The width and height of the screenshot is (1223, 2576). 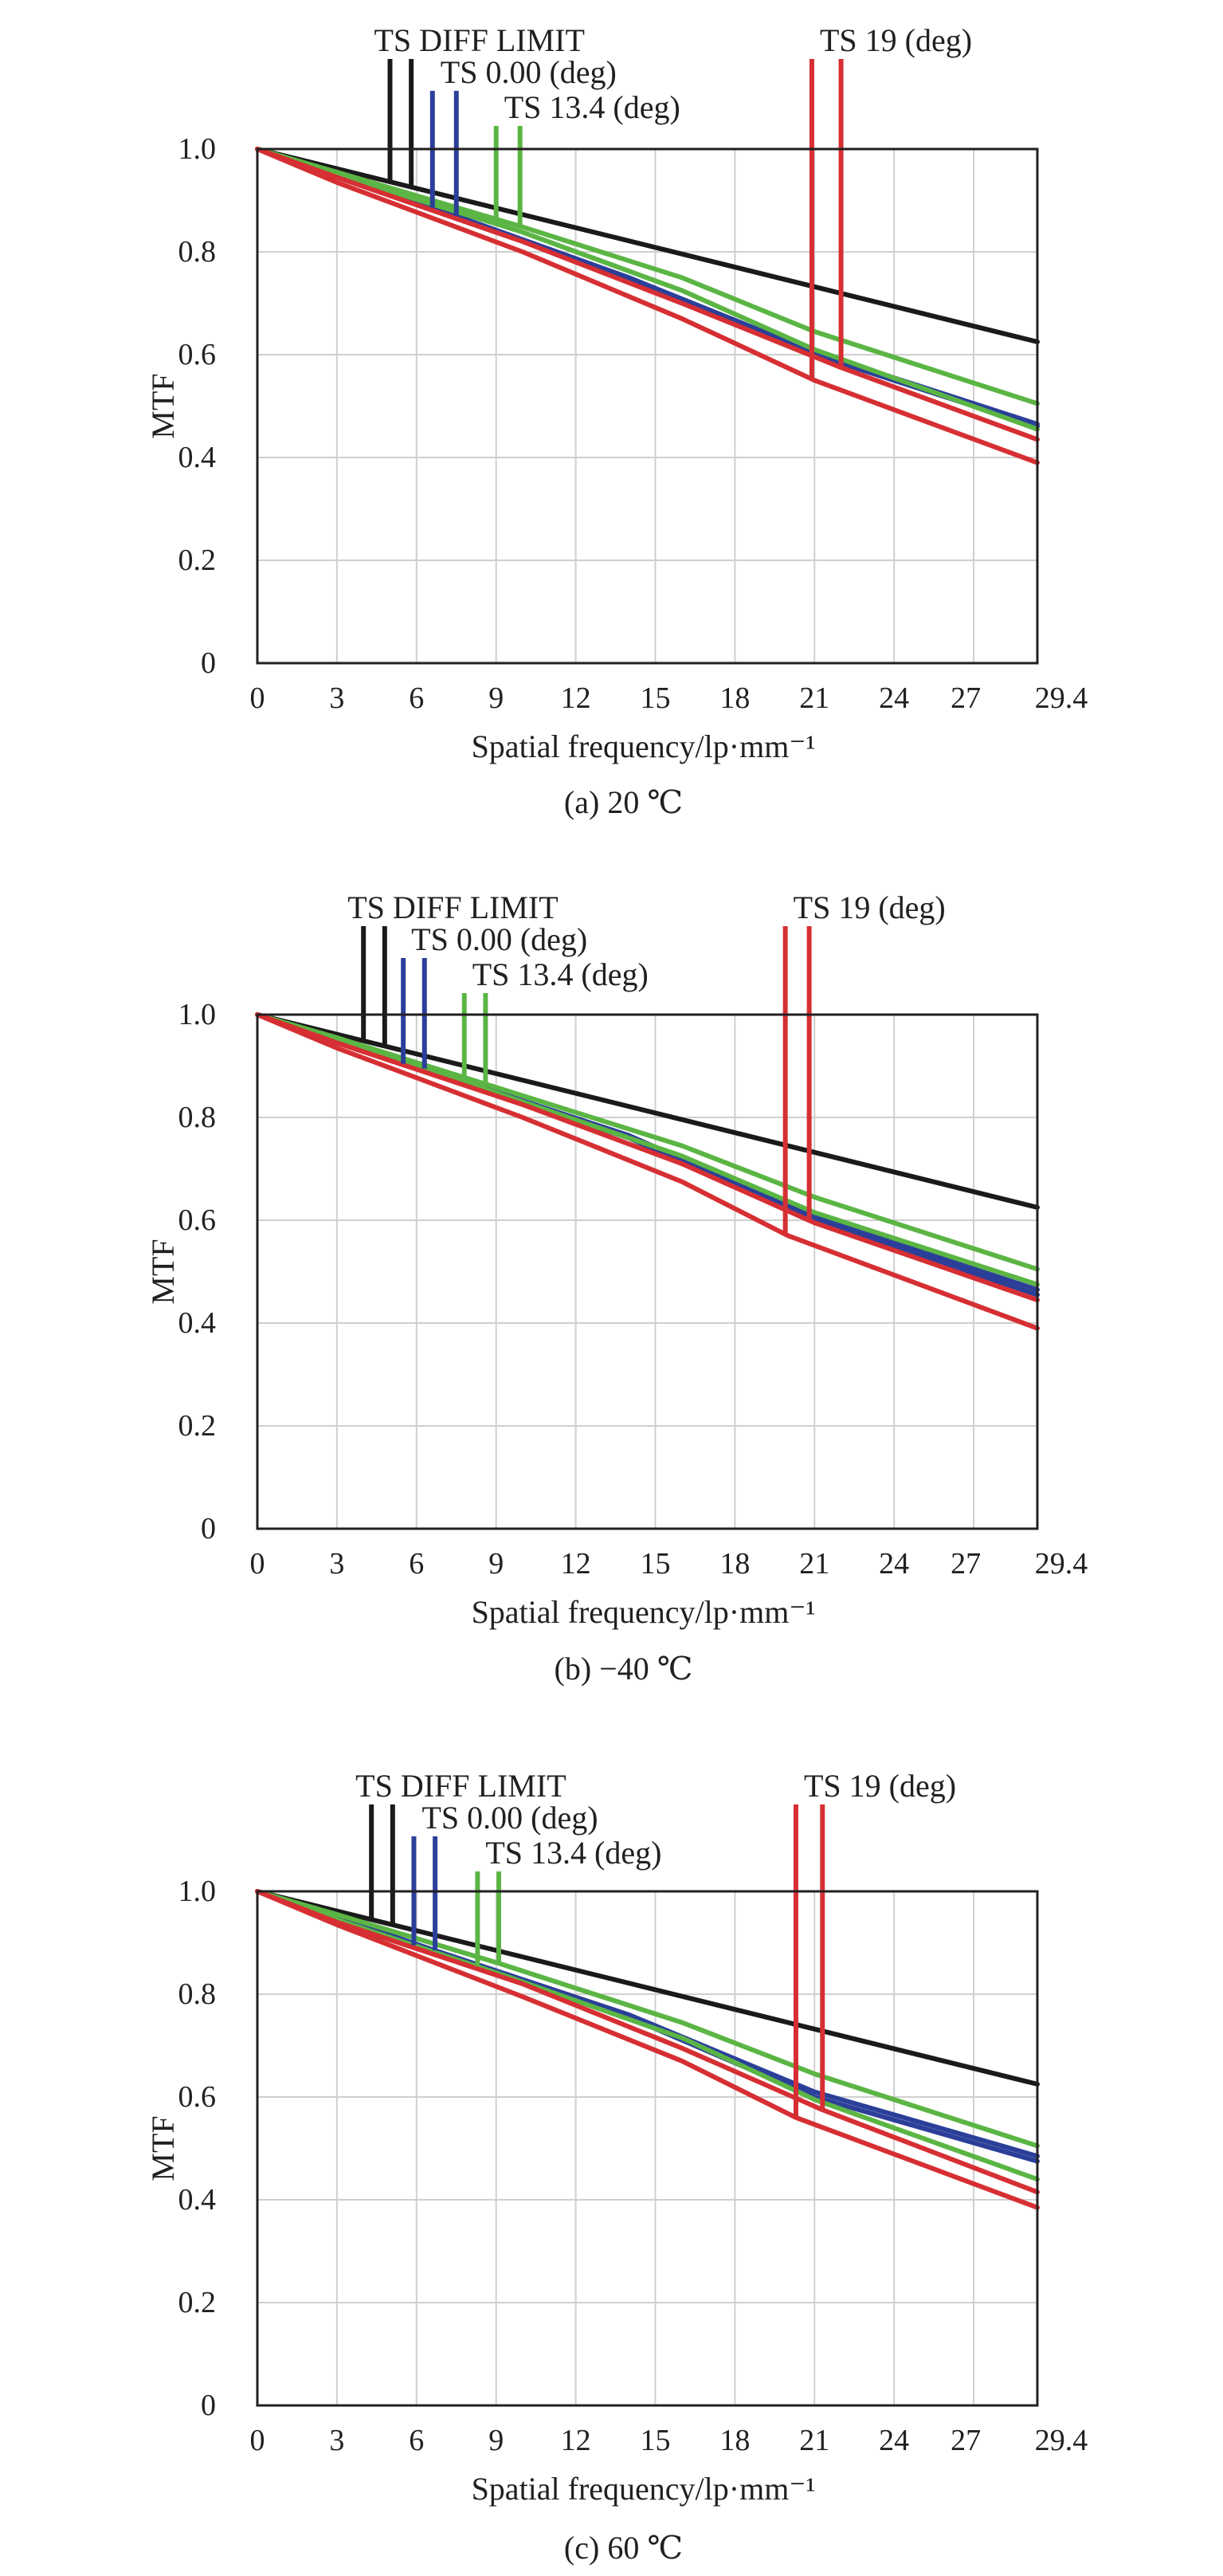 What do you see at coordinates (624, 1669) in the screenshot?
I see `panel-caption: (b) −40 ℃` at bounding box center [624, 1669].